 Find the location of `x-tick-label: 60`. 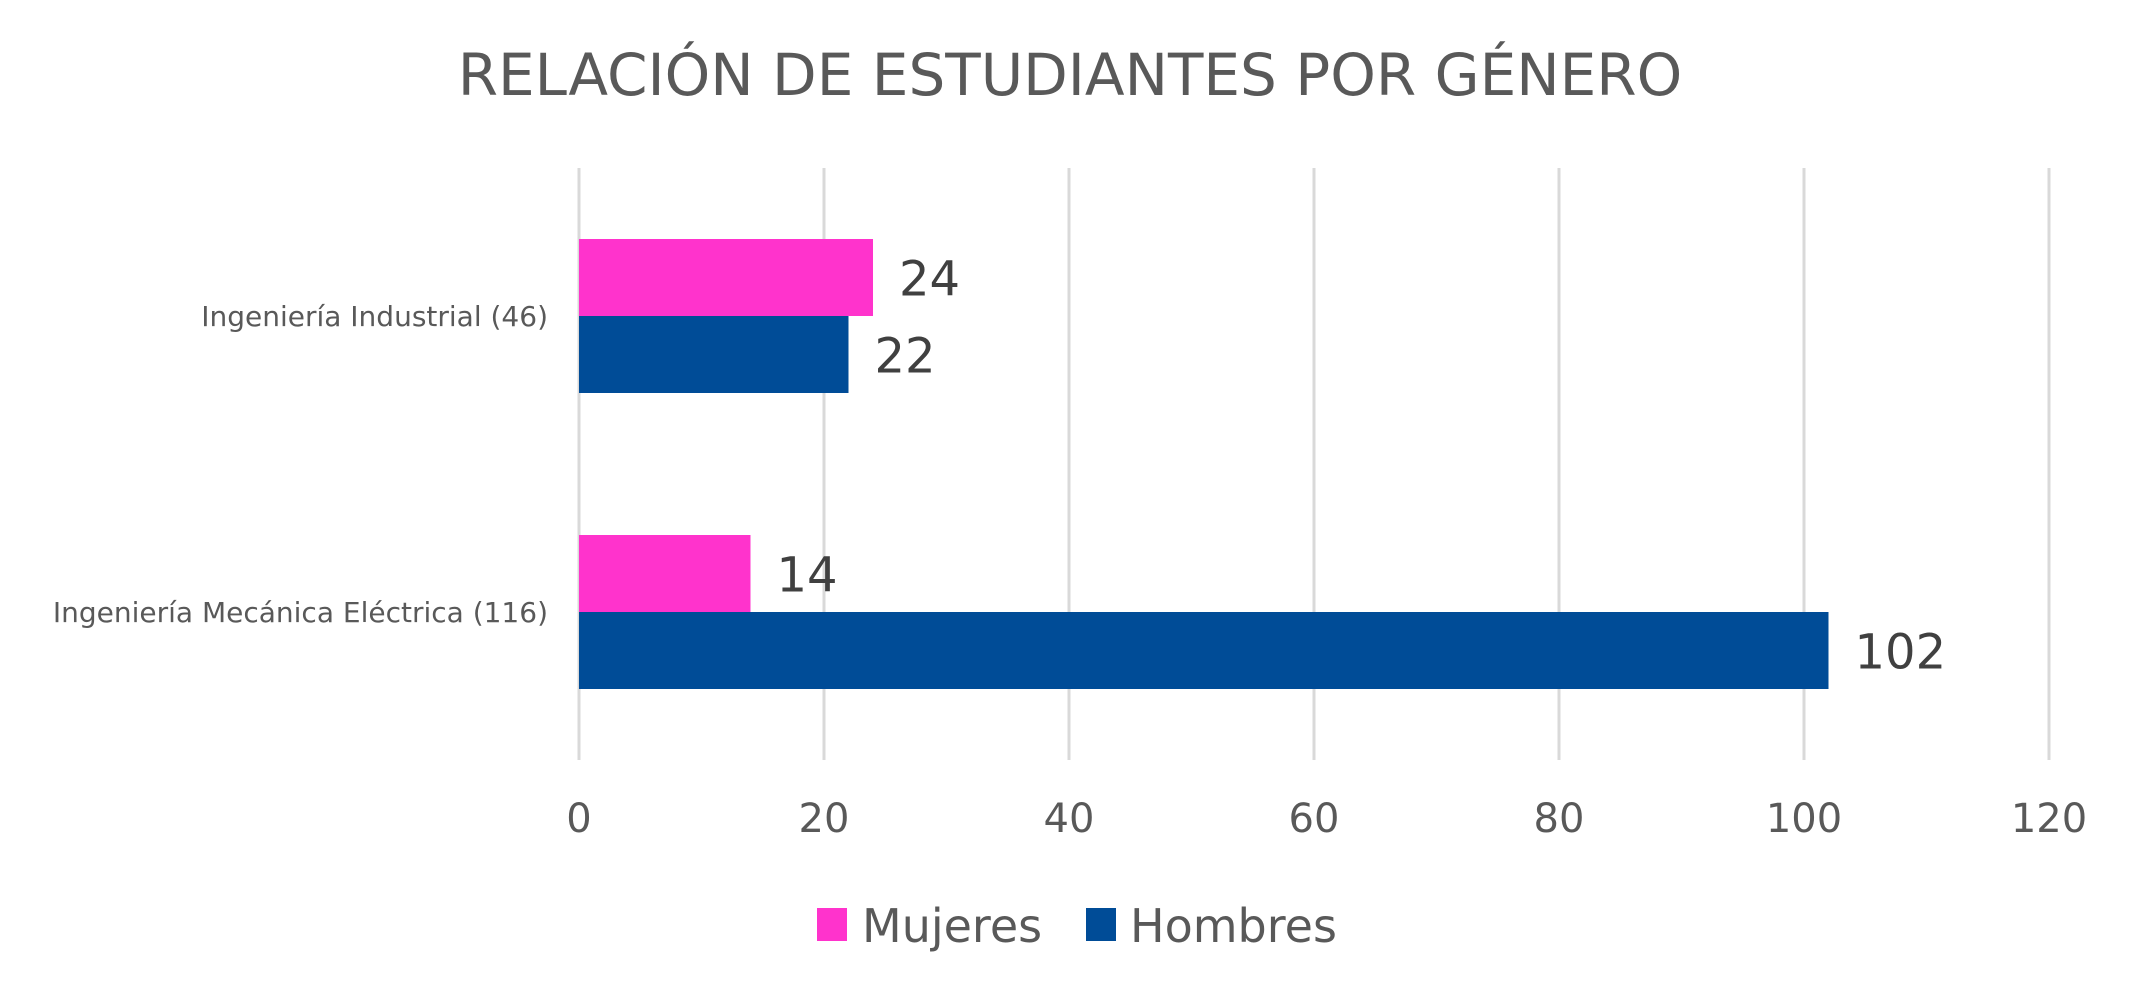

x-tick-label: 60 is located at coordinates (1314, 819).